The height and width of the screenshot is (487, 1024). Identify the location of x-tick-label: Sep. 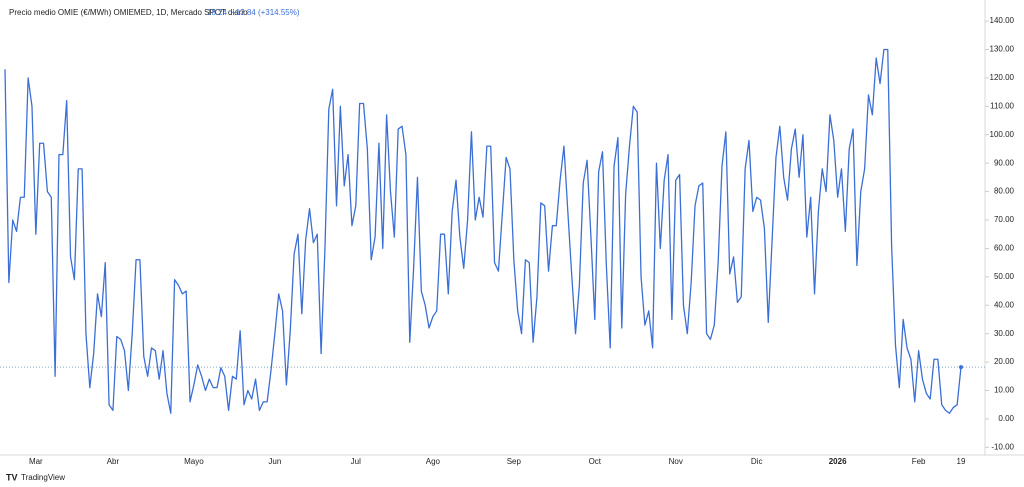
(514, 461).